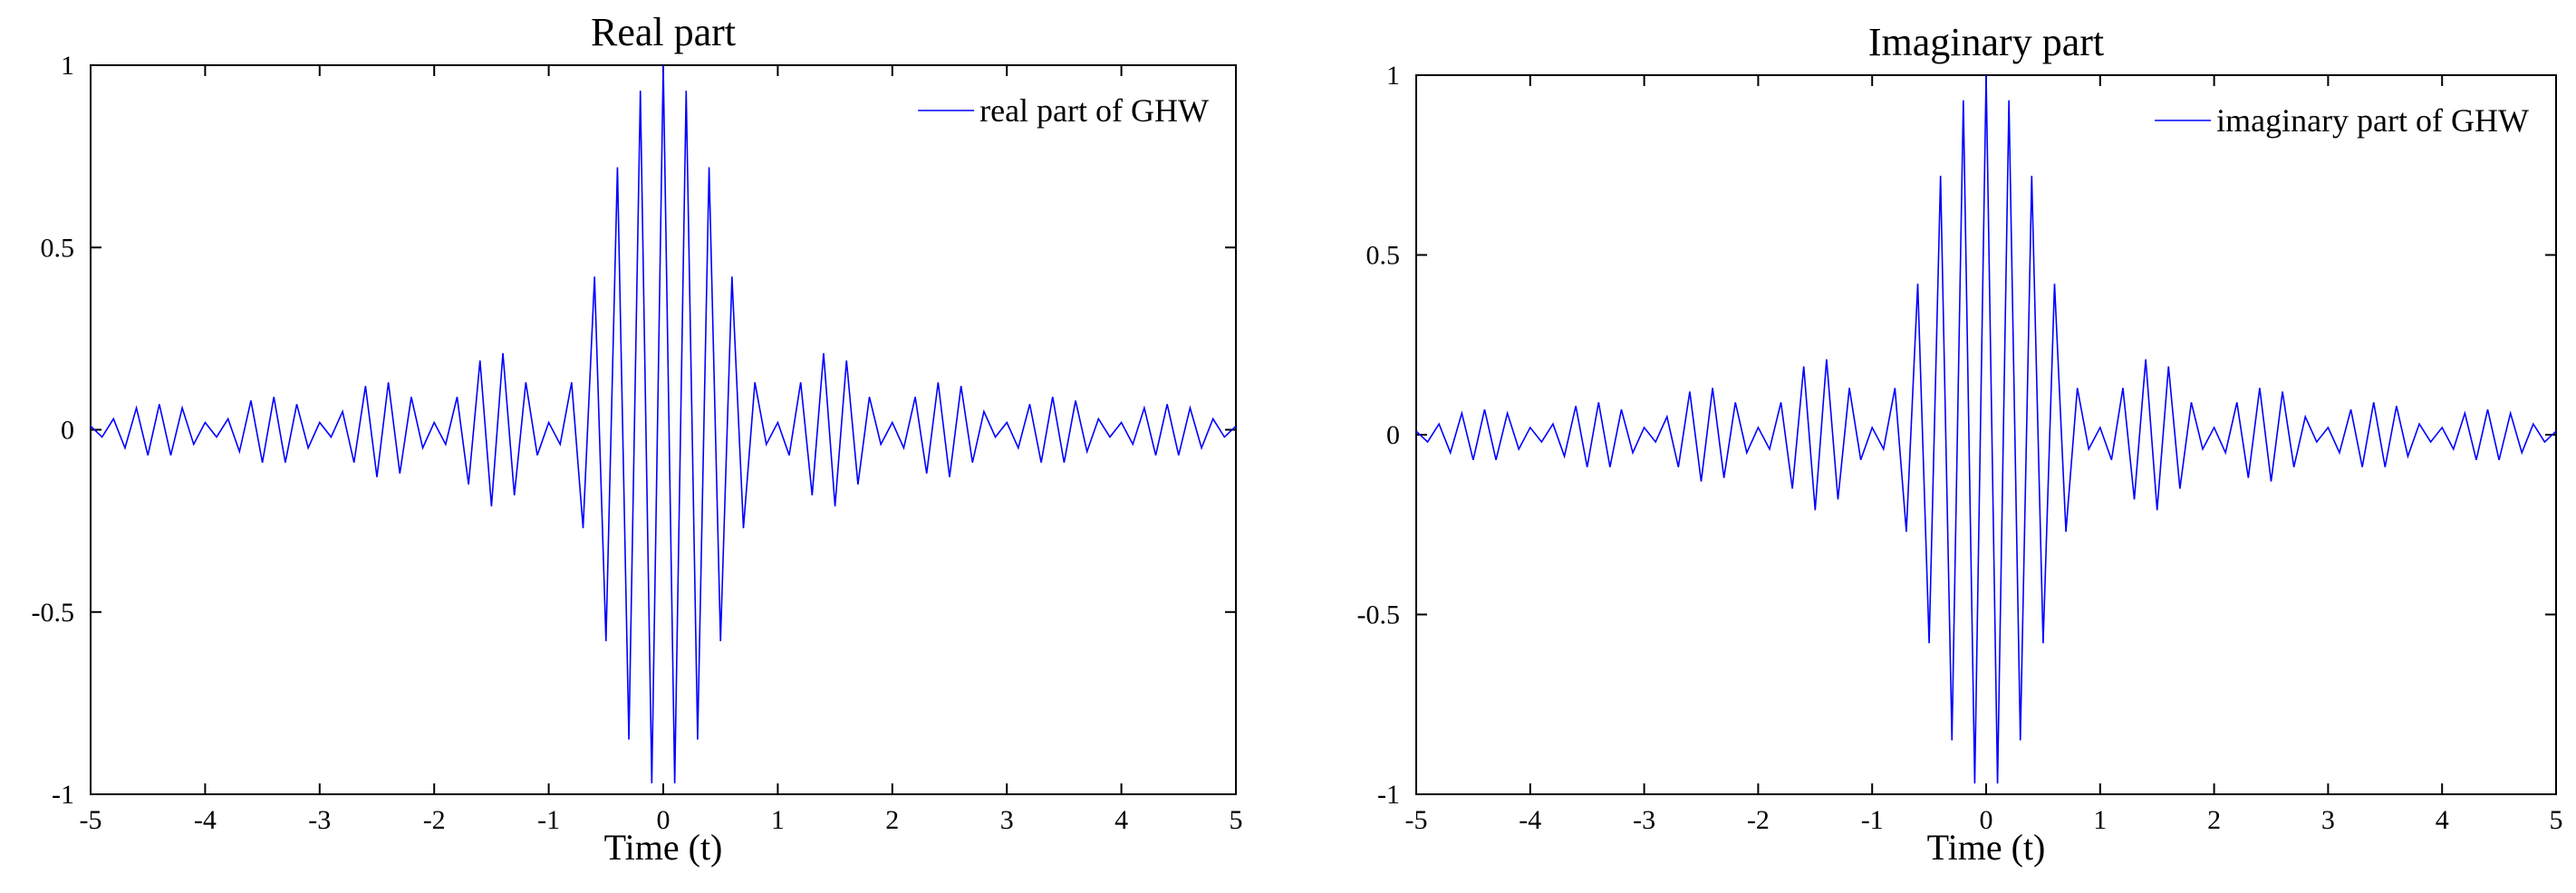 The image size is (2576, 893). I want to click on chart-title: Imaginary part, so click(1986, 42).